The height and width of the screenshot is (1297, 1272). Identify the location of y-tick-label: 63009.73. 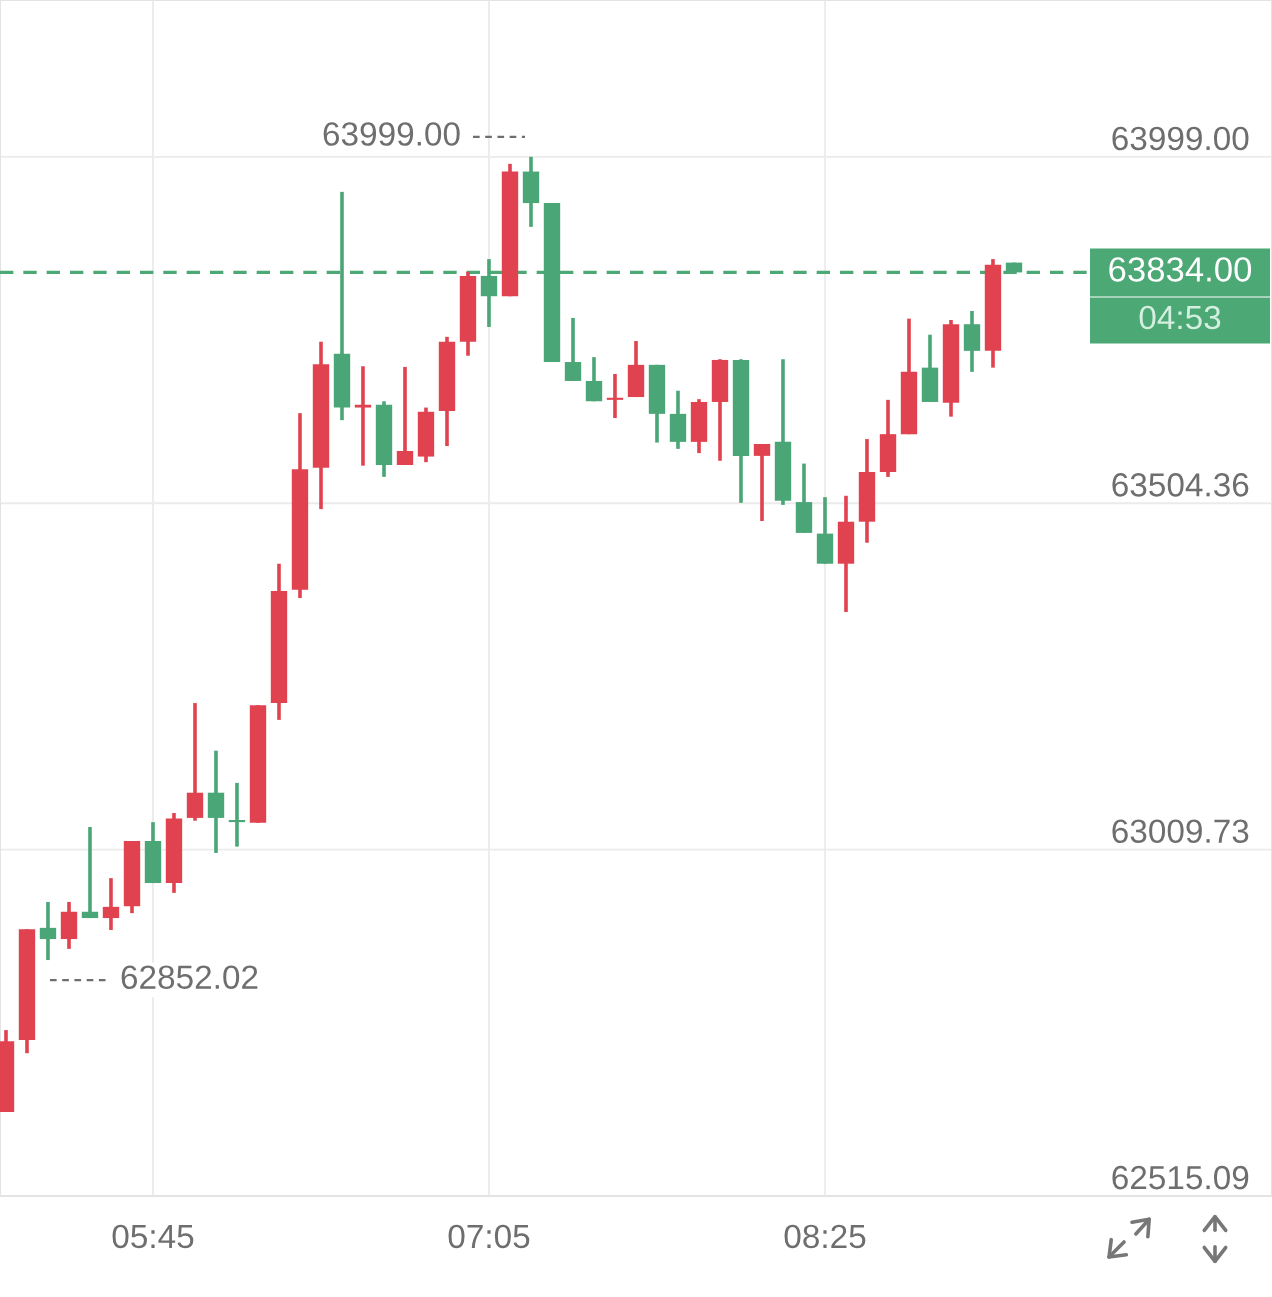
(1180, 831).